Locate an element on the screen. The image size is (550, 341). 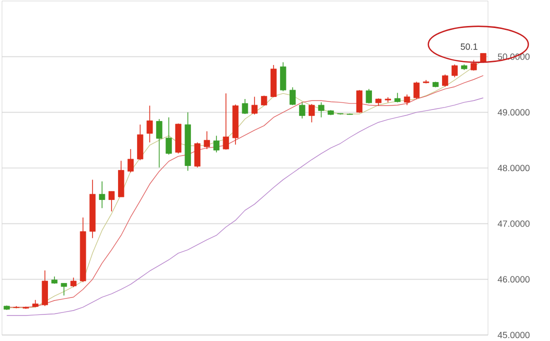
y-tick-label: 45.0000 is located at coordinates (514, 335).